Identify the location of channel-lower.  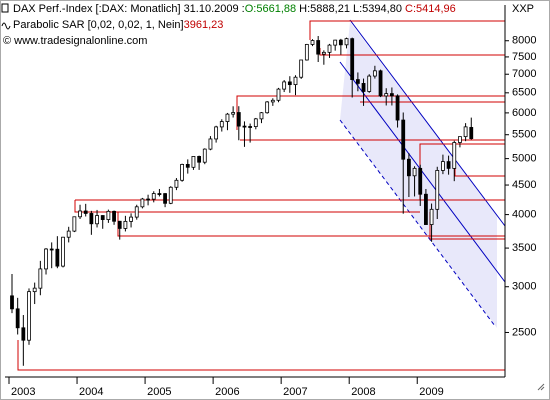
(417, 223).